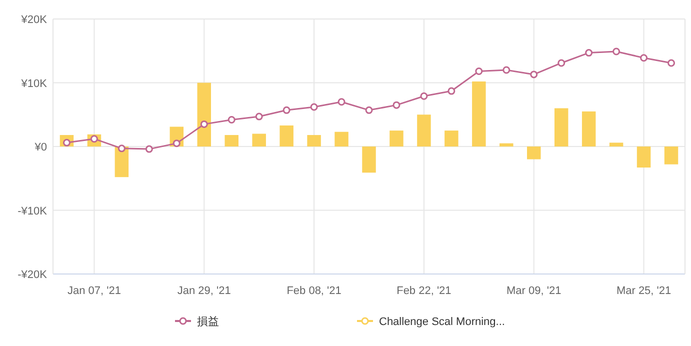 The width and height of the screenshot is (691, 346). What do you see at coordinates (314, 291) in the screenshot?
I see `x-tick-label: Feb 08, '21` at bounding box center [314, 291].